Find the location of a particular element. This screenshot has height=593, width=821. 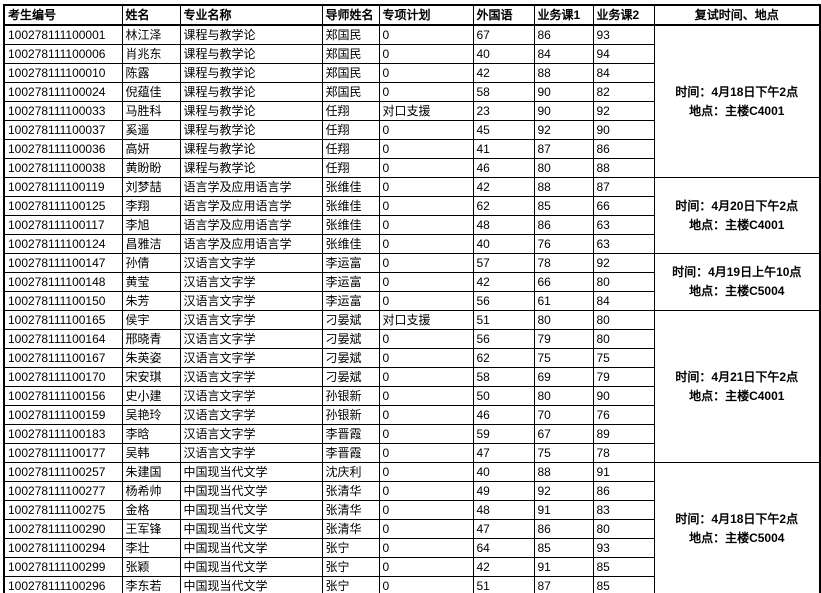

cell-foreign-lang: 46 is located at coordinates (503, 415).